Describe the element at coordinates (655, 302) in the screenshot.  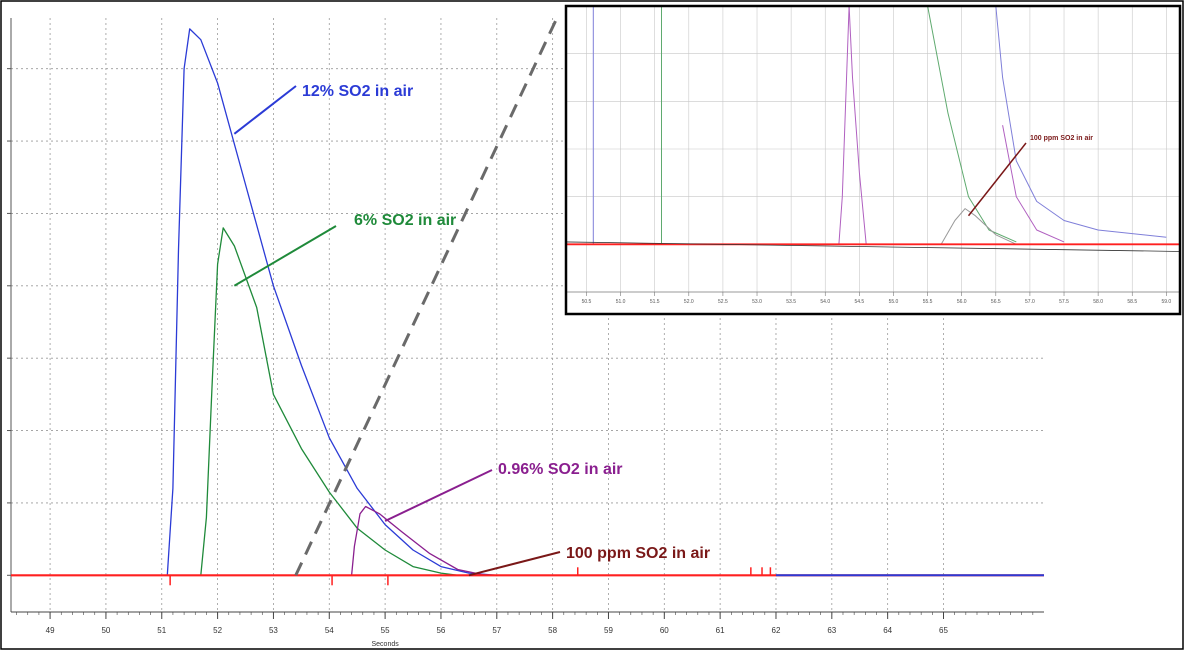
I see `inset-x-tick-label: 51.5` at that location.